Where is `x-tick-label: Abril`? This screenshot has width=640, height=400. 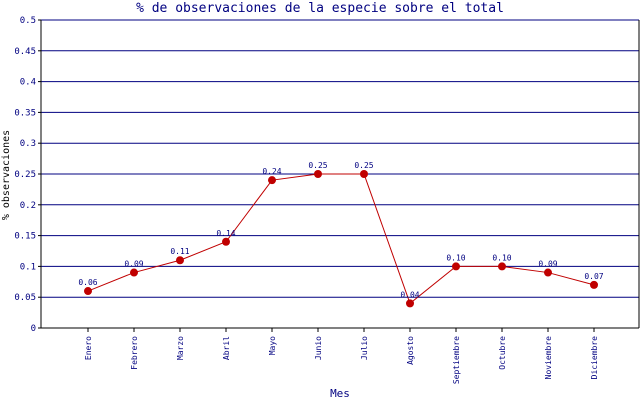
x-tick-label: Abril is located at coordinates (226, 348).